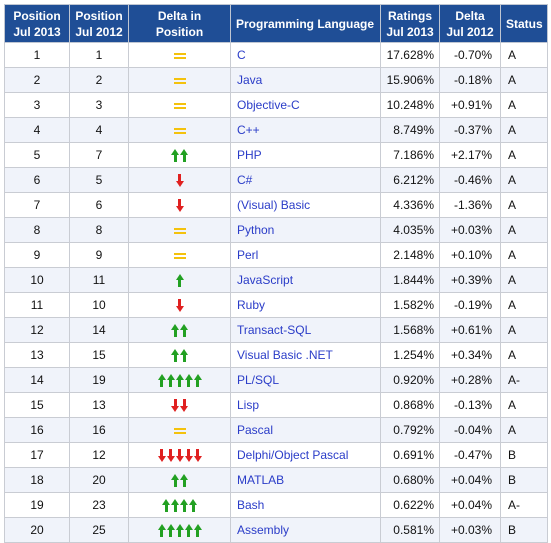  What do you see at coordinates (99, 130) in the screenshot?
I see `position-2012: 4` at bounding box center [99, 130].